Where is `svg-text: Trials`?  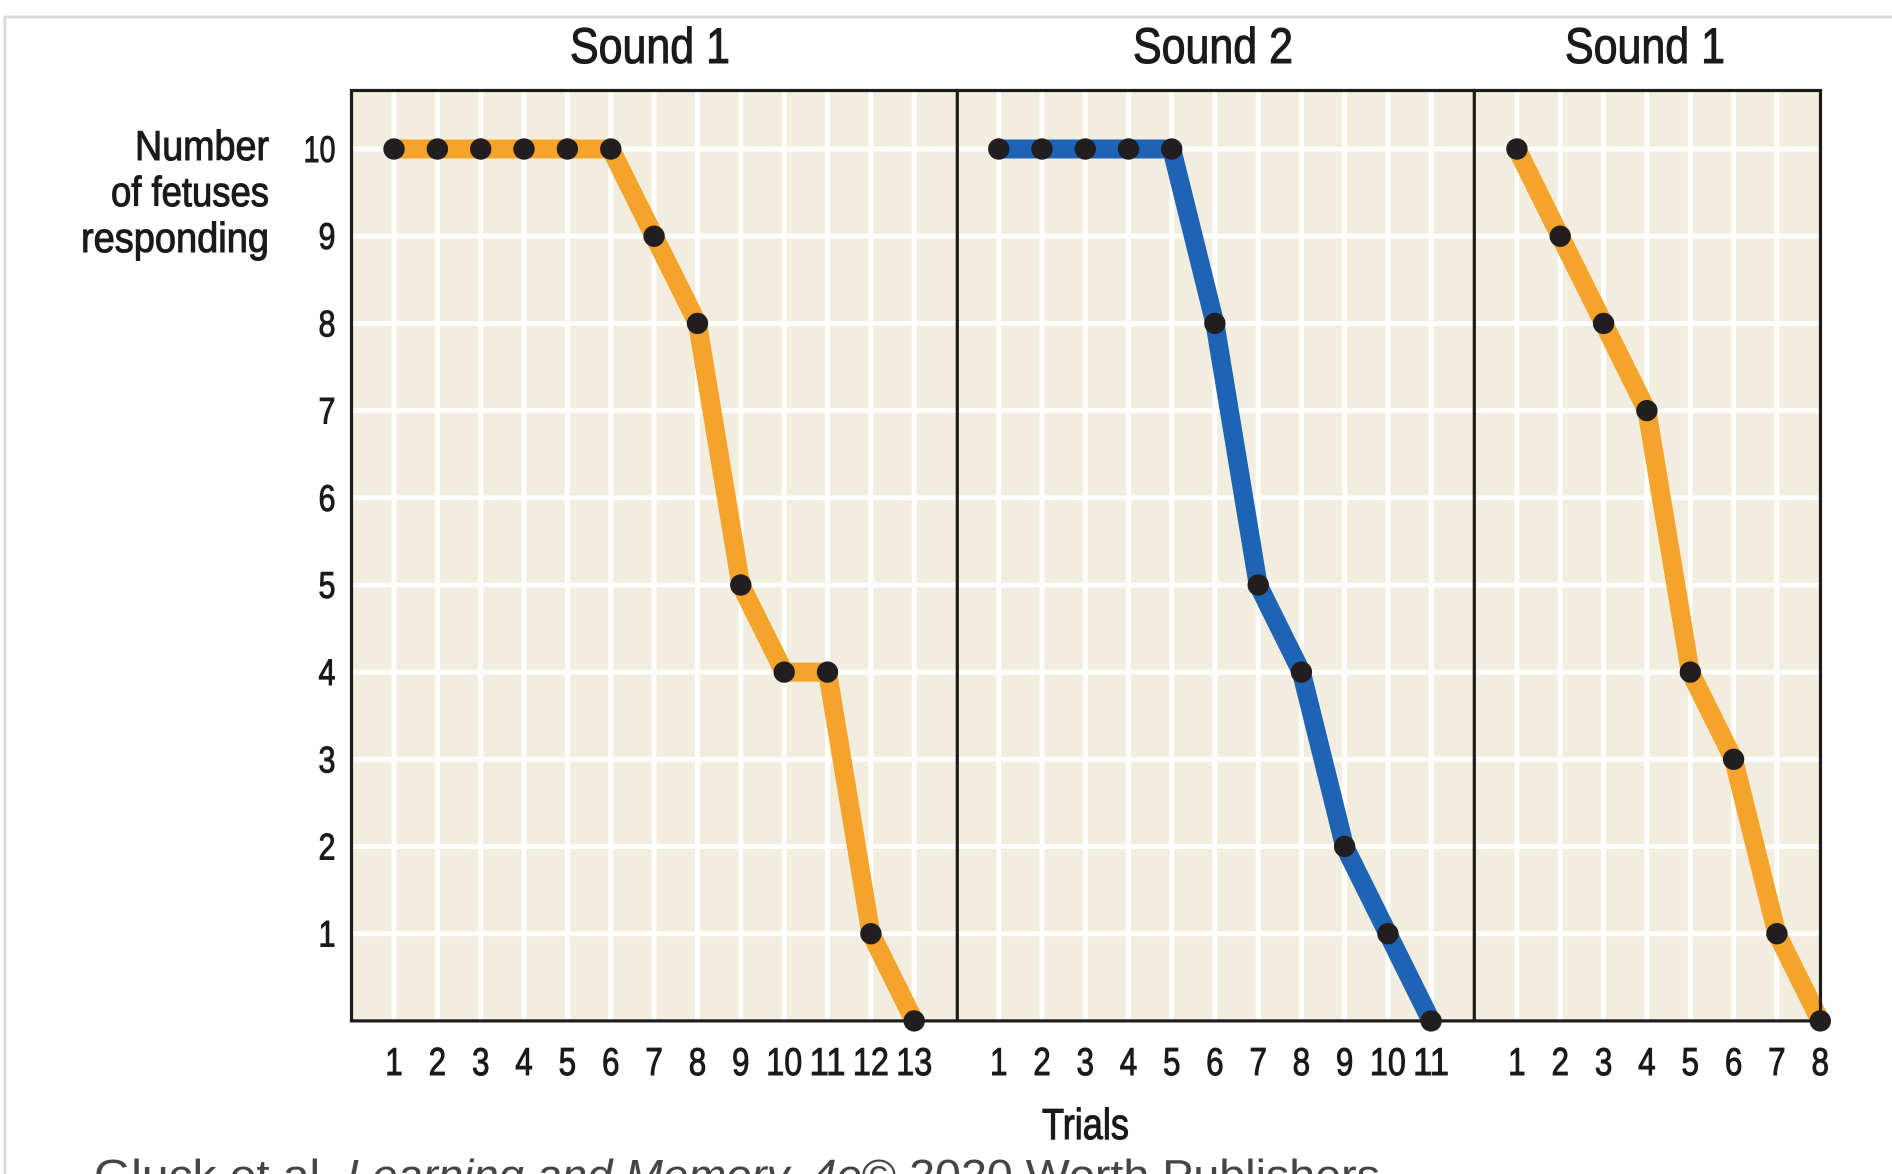
svg-text: Trials is located at coordinates (1085, 1125).